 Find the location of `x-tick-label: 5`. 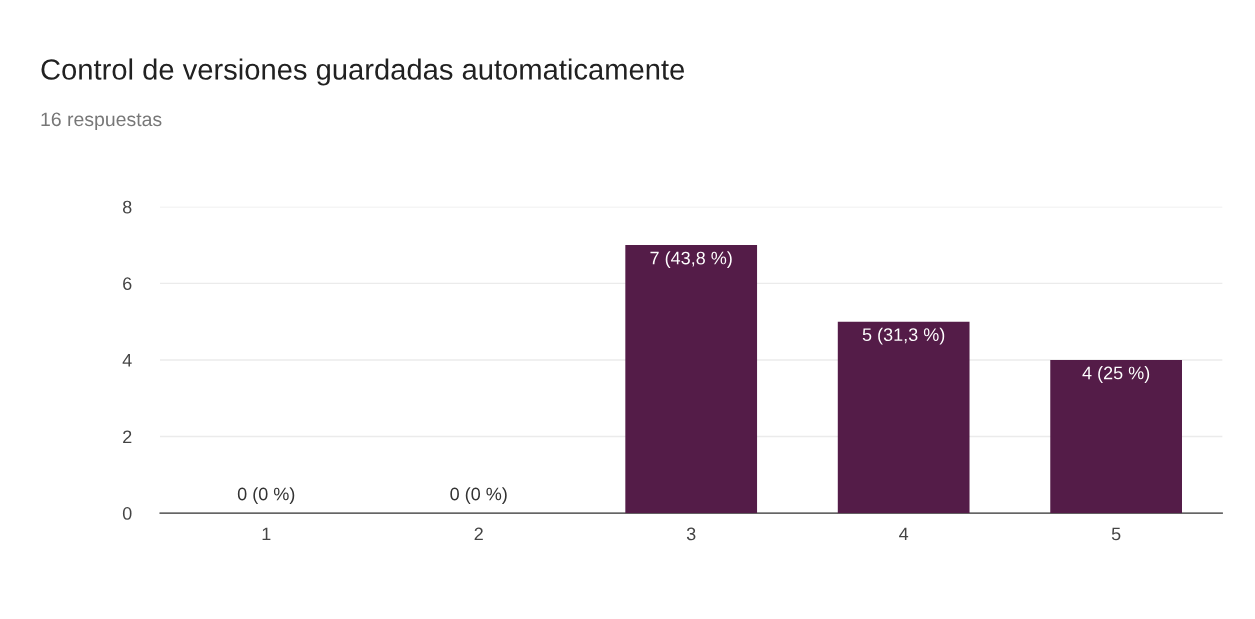

x-tick-label: 5 is located at coordinates (1116, 534).